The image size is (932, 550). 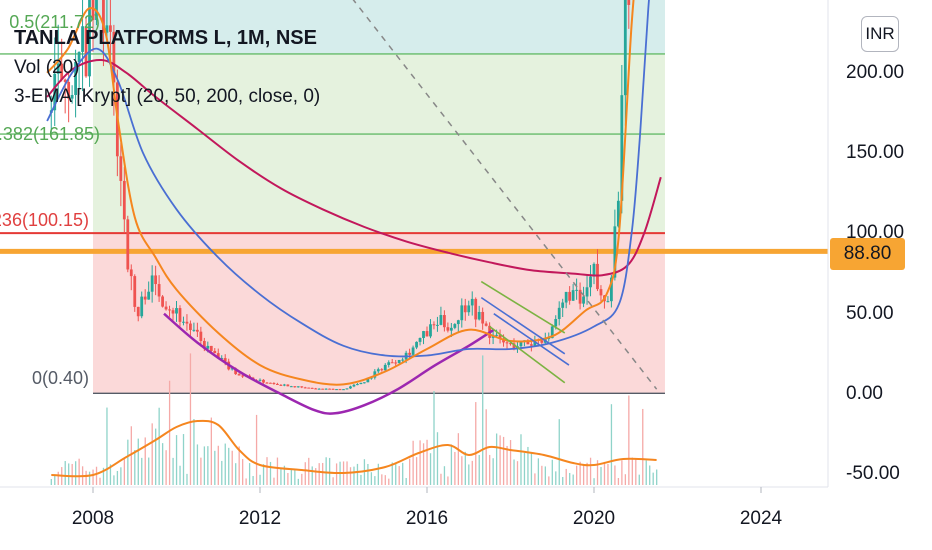 What do you see at coordinates (167, 96) in the screenshot?
I see `ema-legend: 3-EMA [Krypt] (20, 50, 200, close, 0)` at bounding box center [167, 96].